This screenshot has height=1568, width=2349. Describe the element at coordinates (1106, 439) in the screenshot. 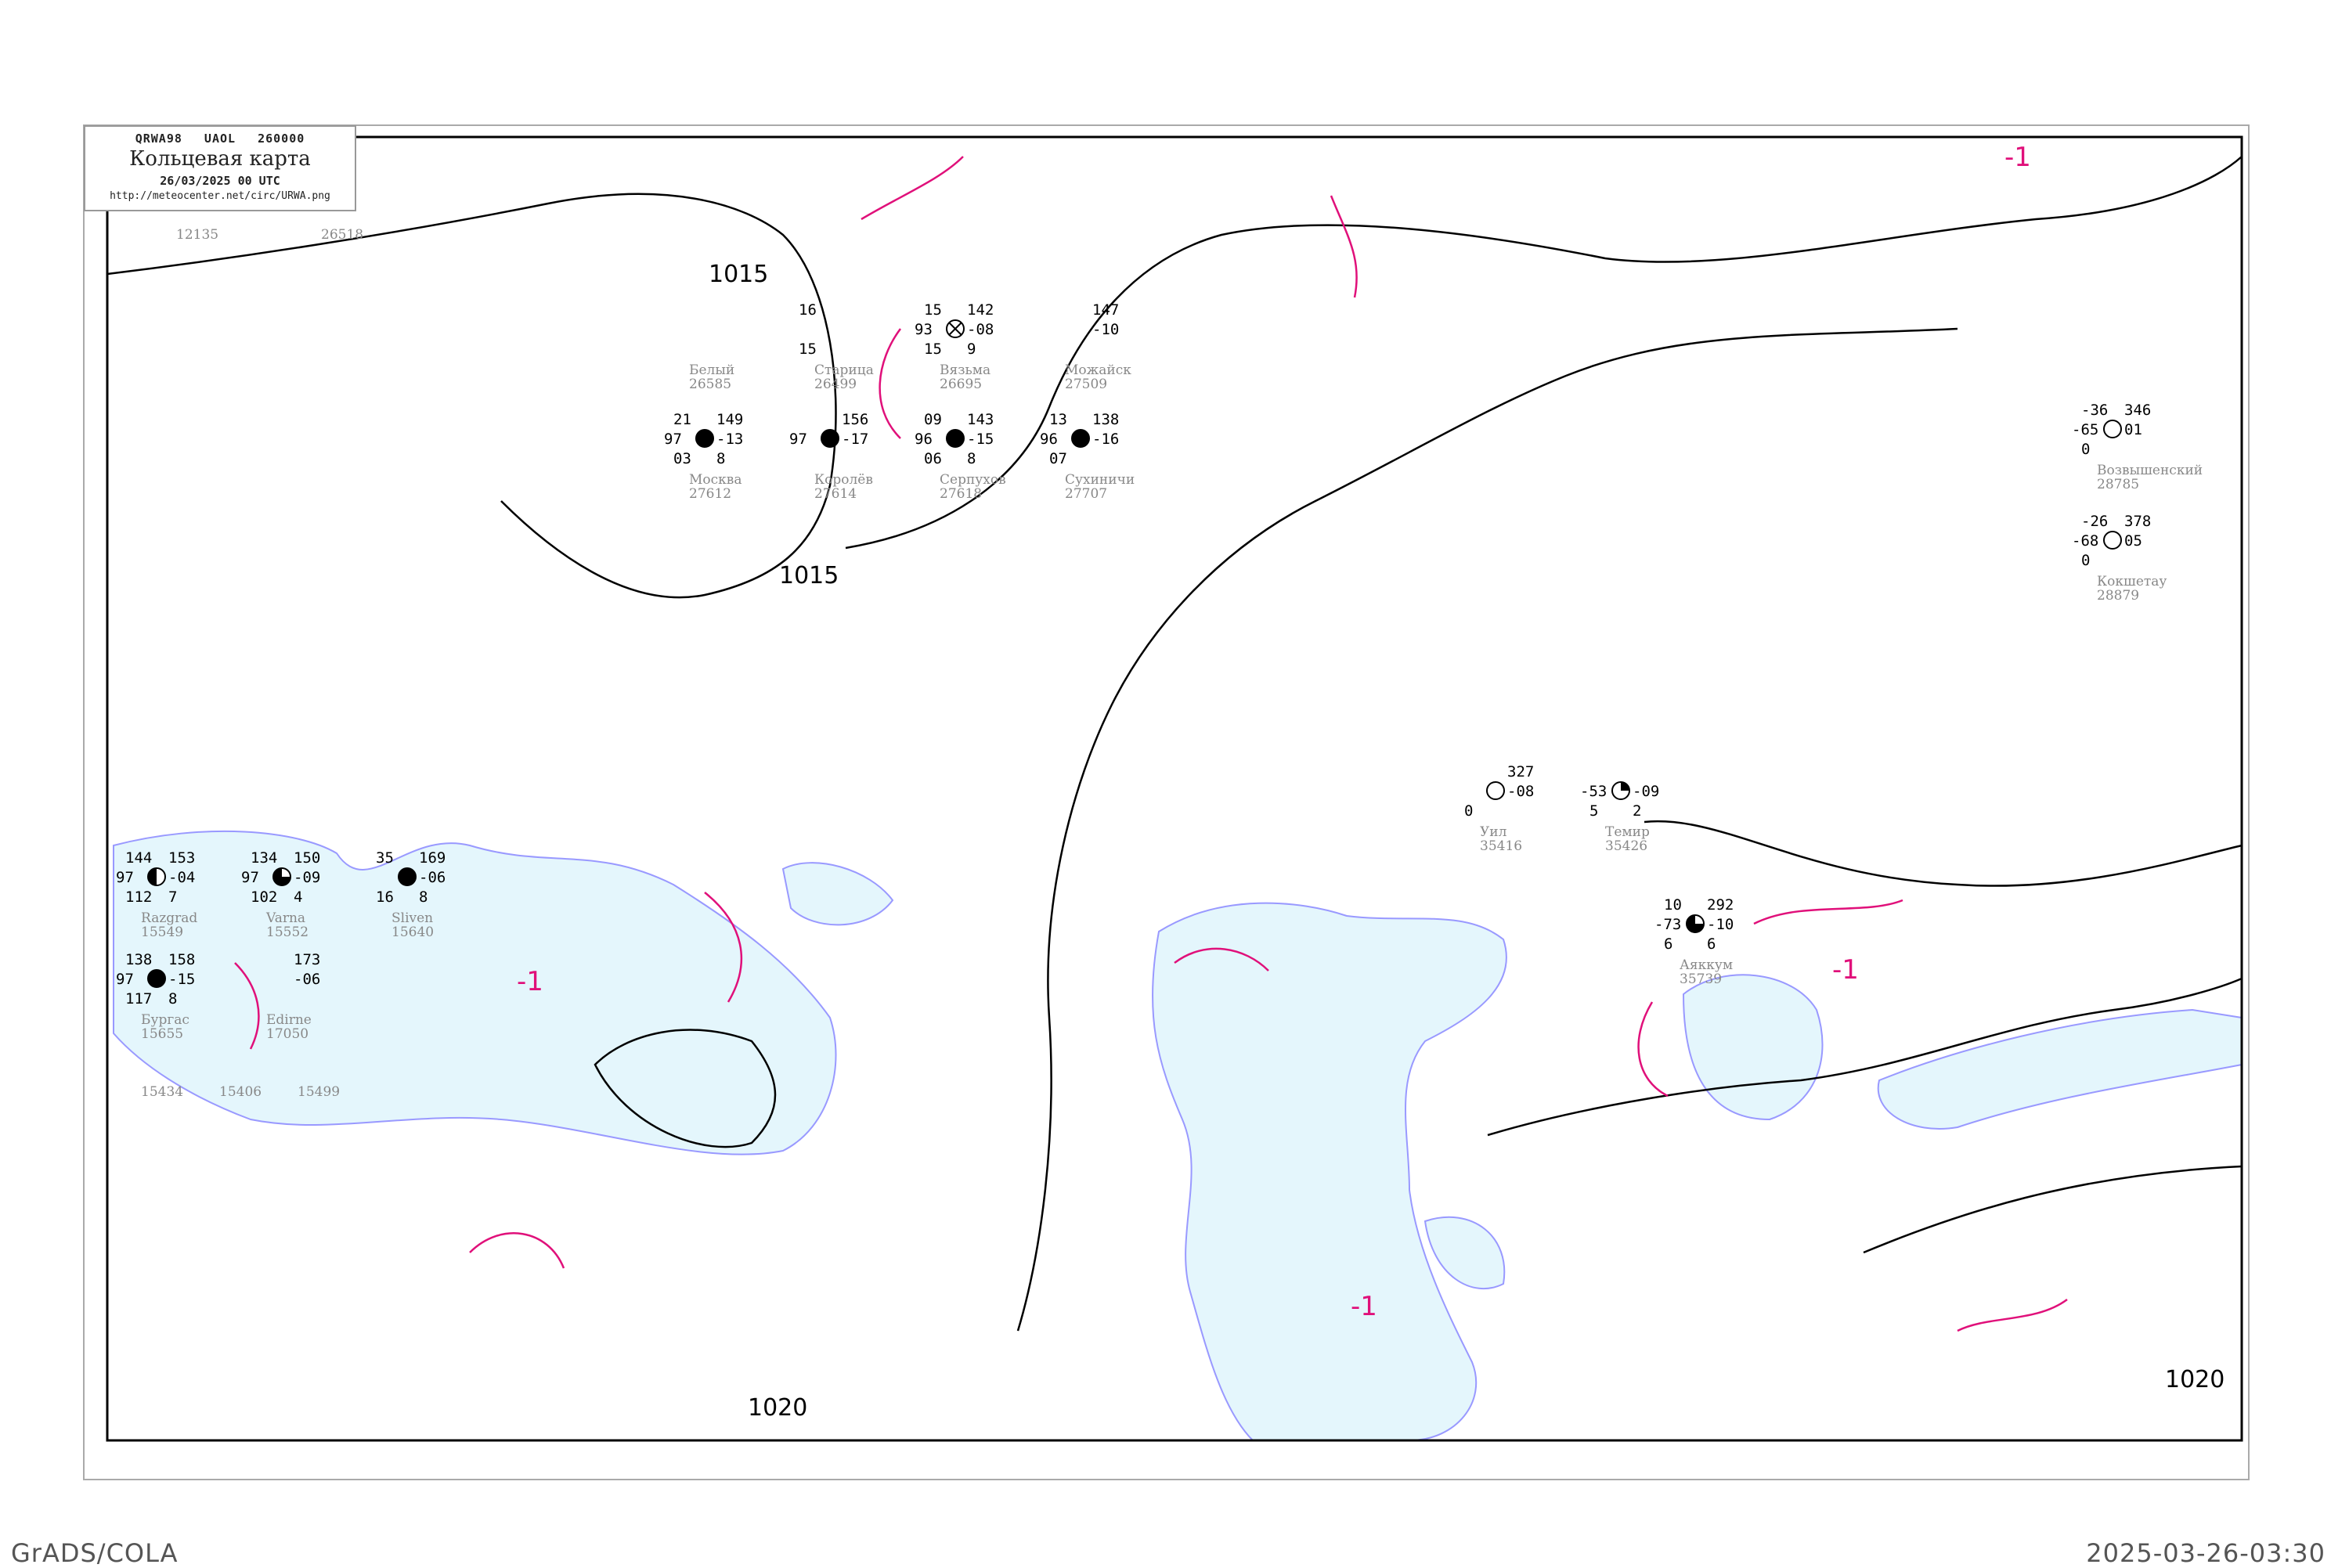

I see `station-pressure-tendency: -16` at that location.